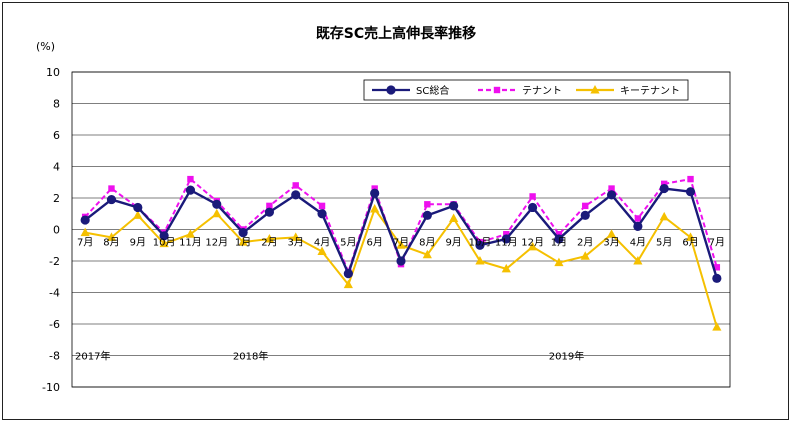 This screenshot has width=793, height=424. I want to click on y-tick-label: 2, so click(56, 198).